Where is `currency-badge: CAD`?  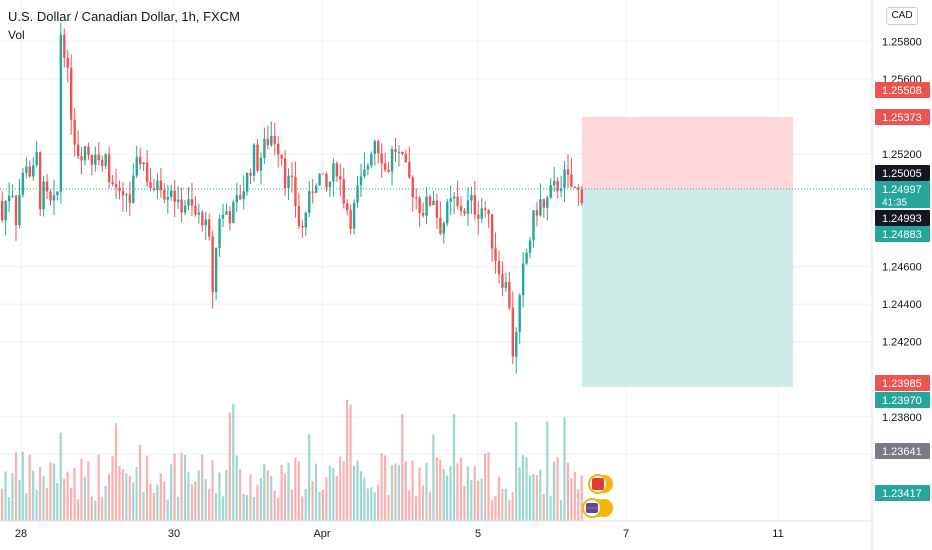 currency-badge: CAD is located at coordinates (902, 16).